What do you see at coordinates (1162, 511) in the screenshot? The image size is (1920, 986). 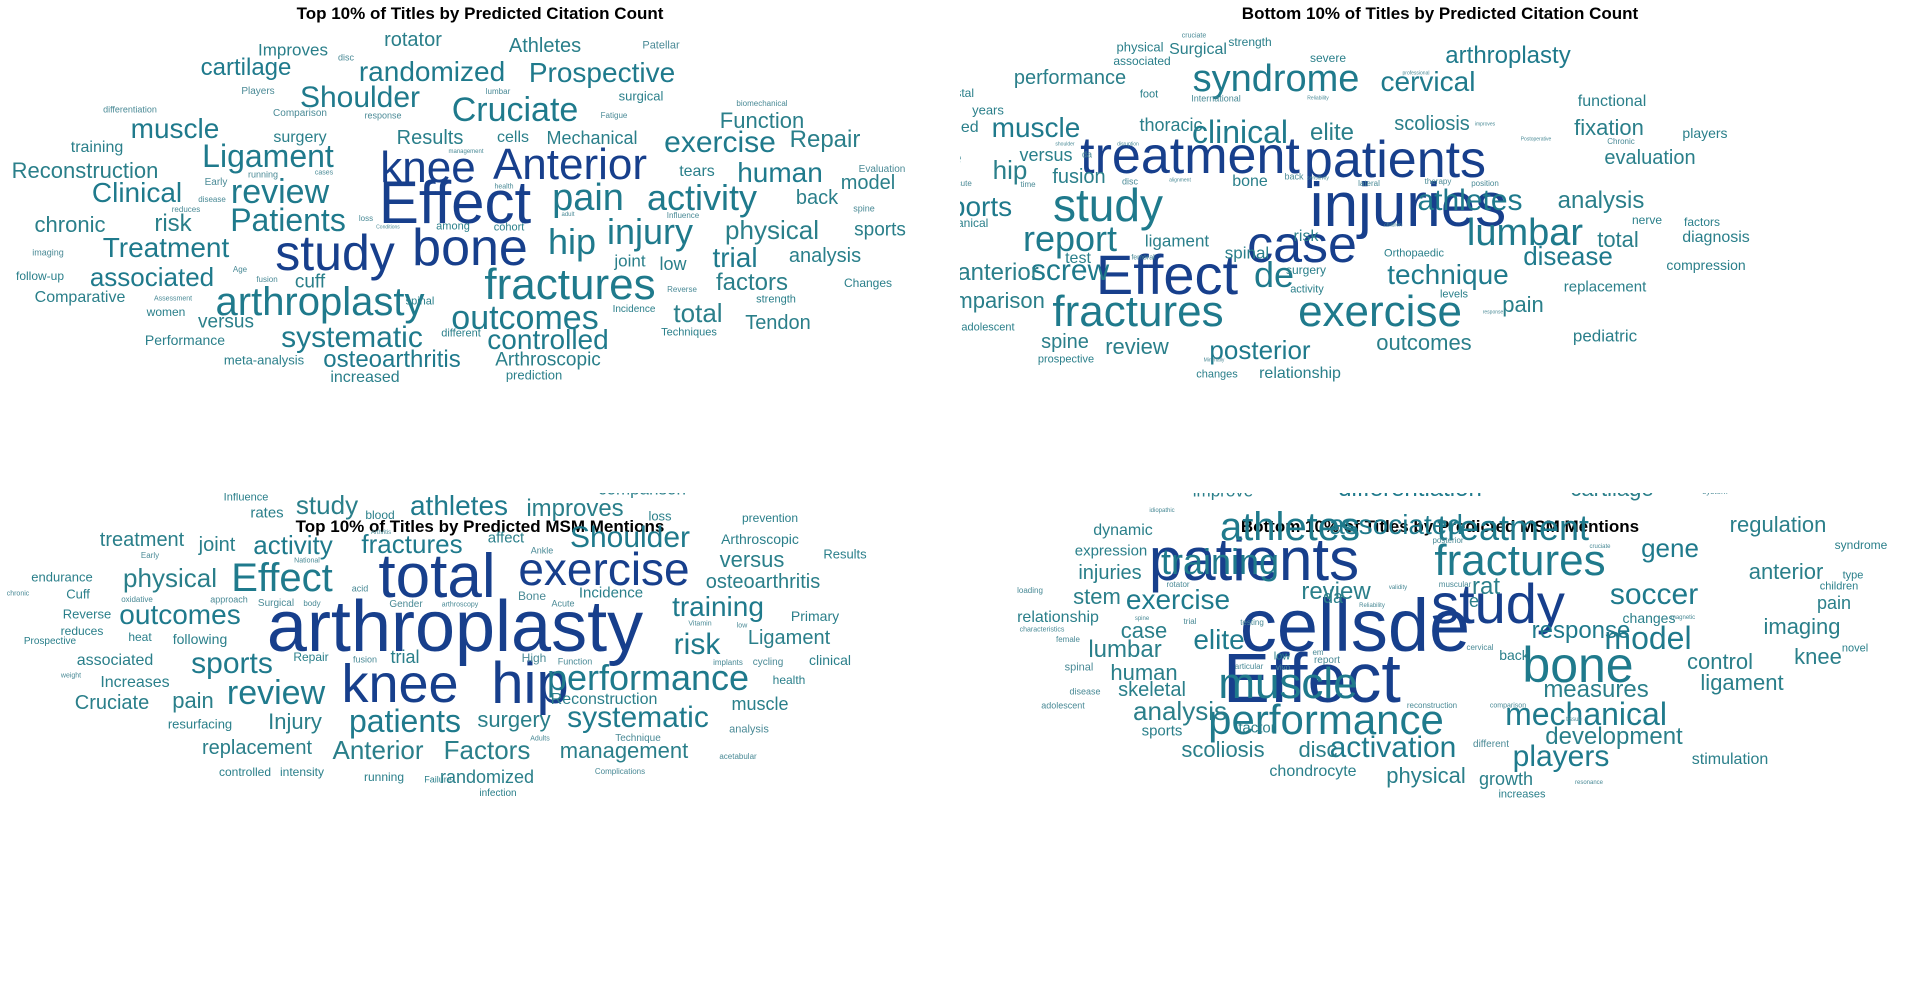 I see `cloud-word: idiopathic` at bounding box center [1162, 511].